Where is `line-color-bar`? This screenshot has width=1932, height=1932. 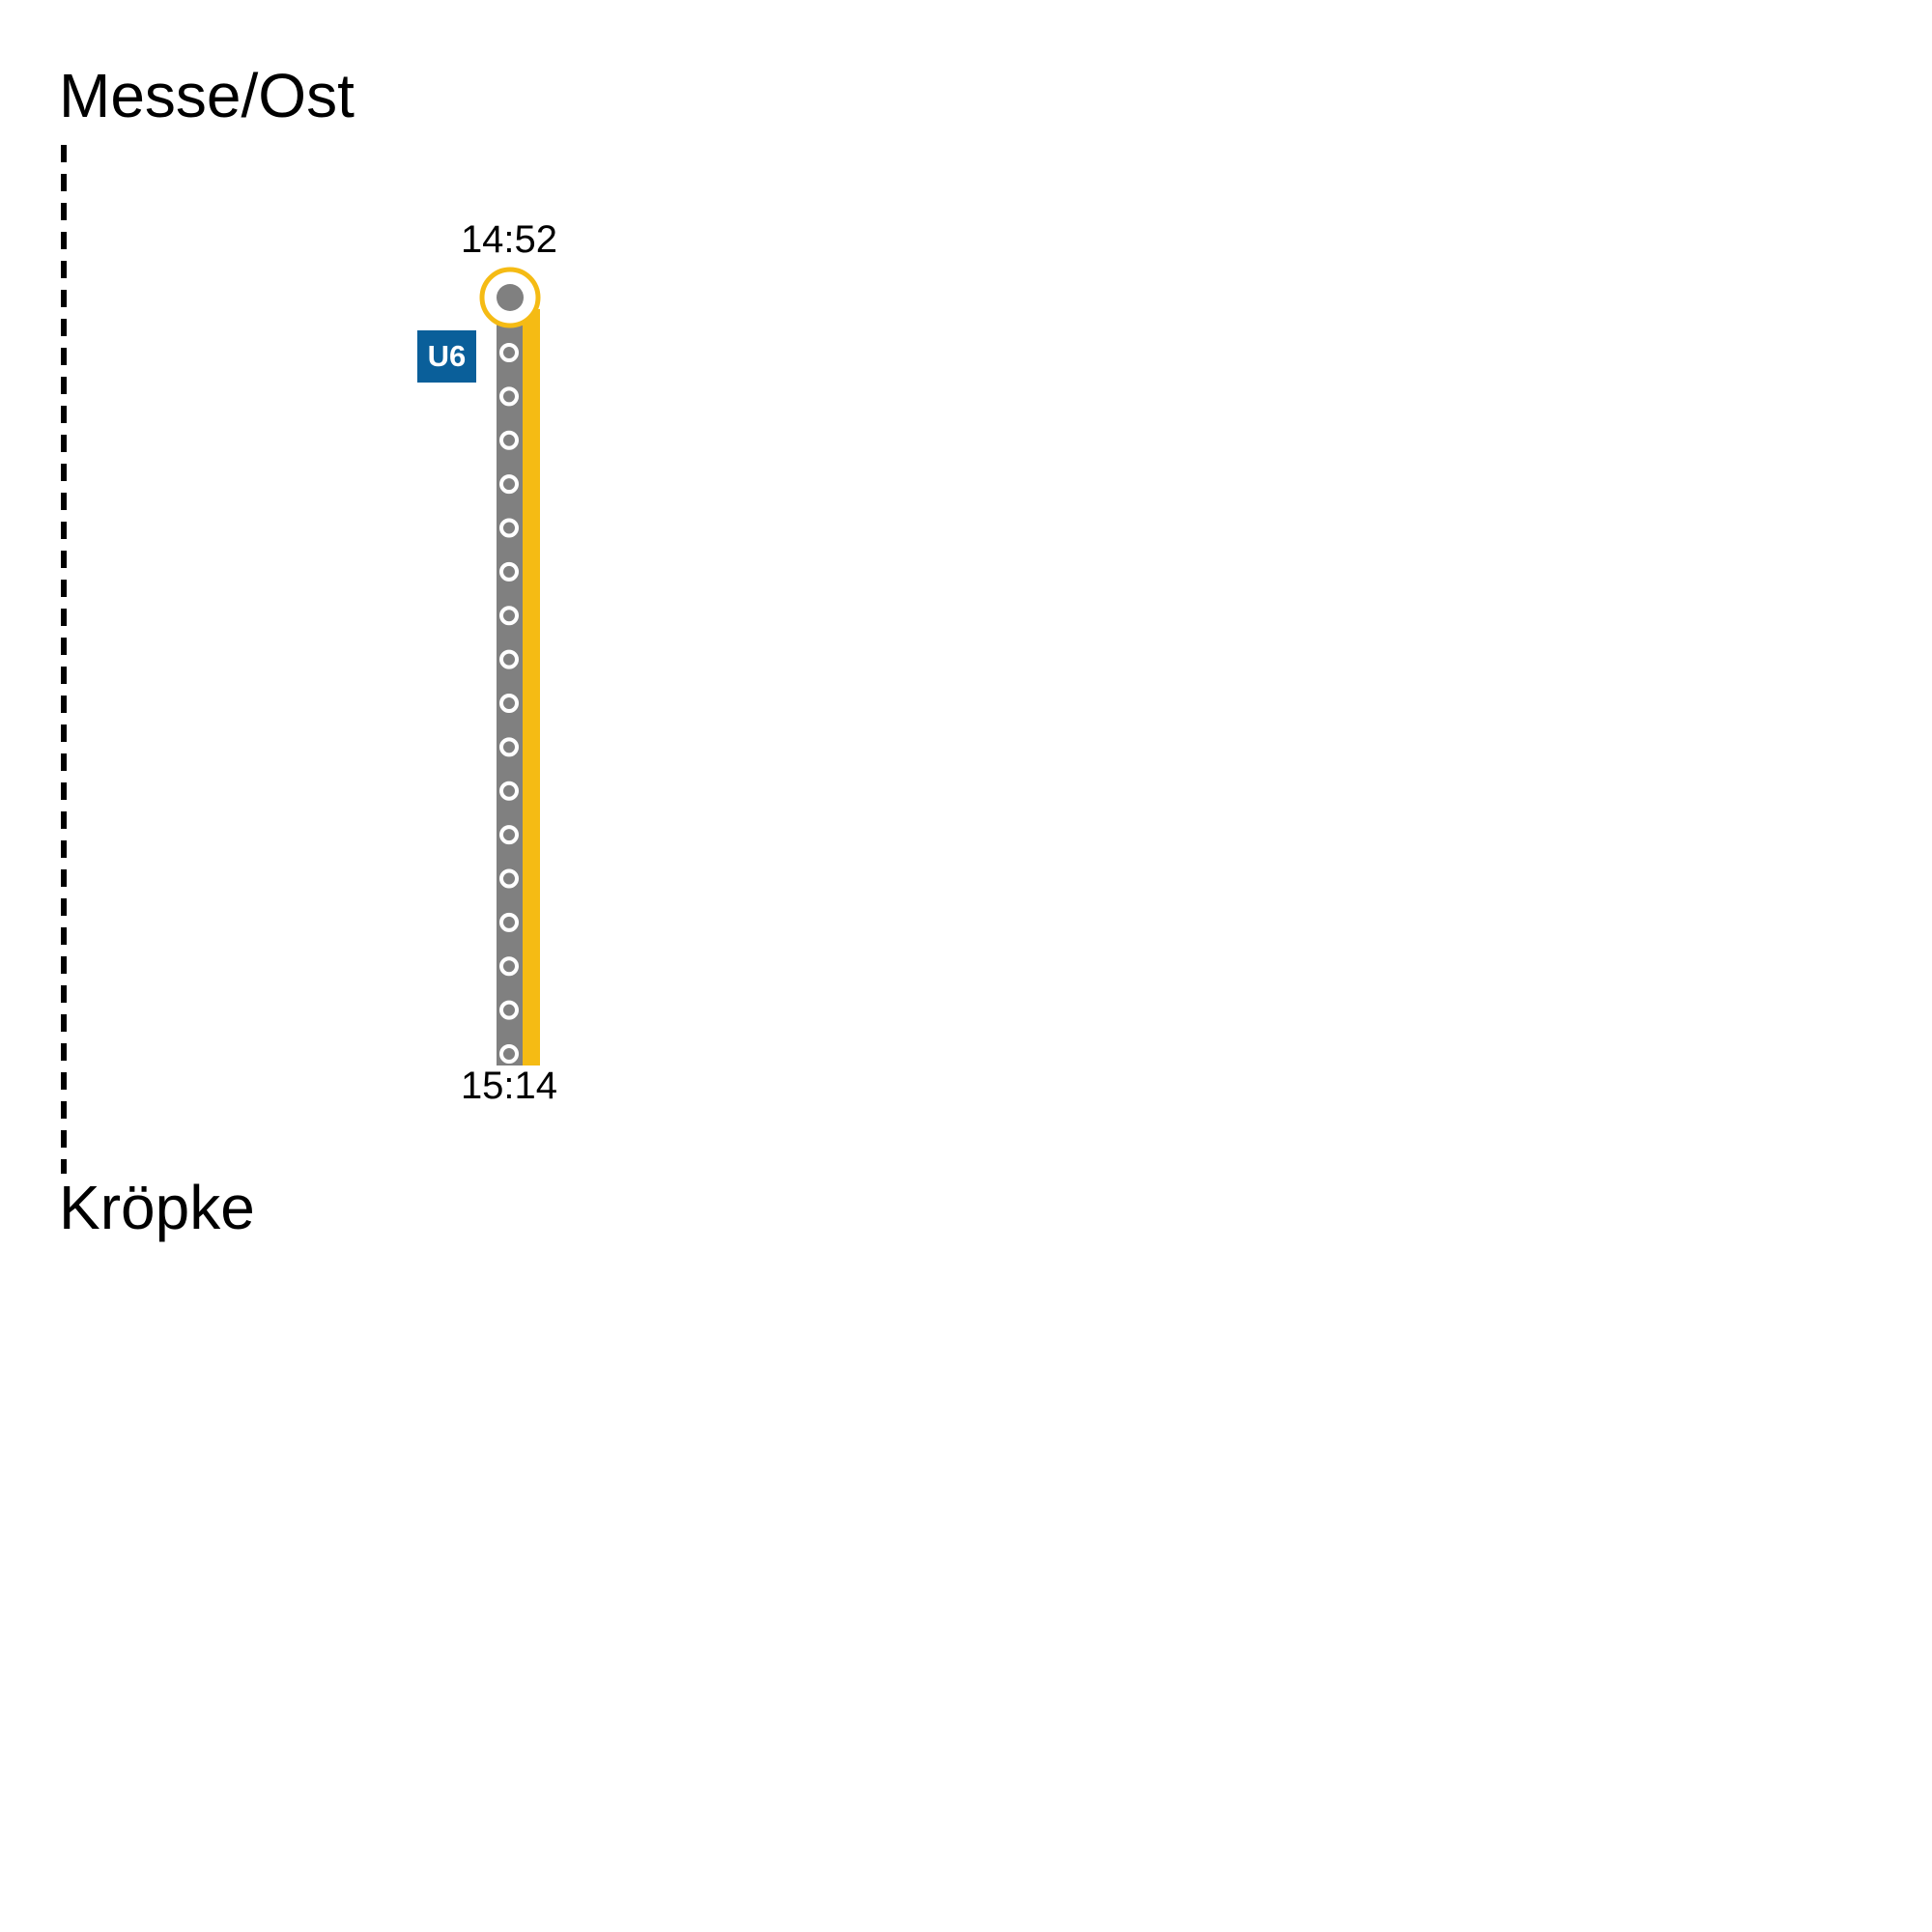
line-color-bar is located at coordinates (531, 687).